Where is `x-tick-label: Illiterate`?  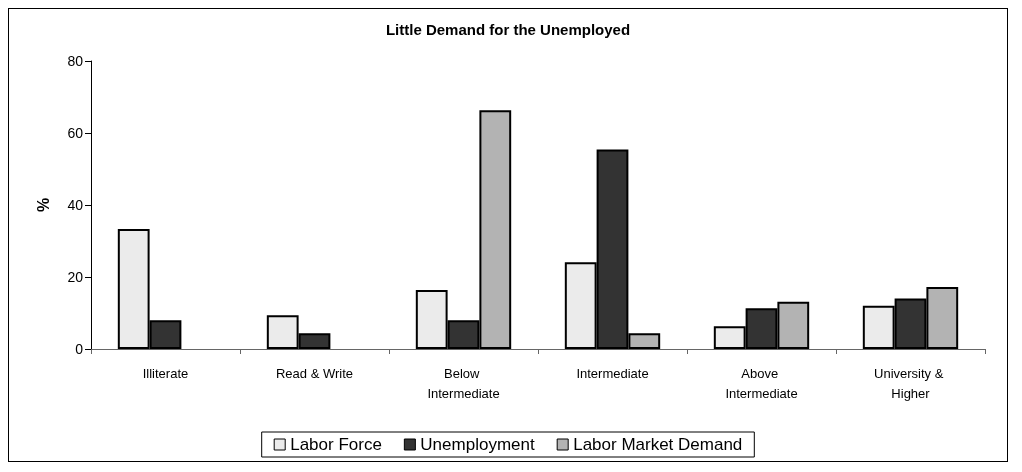 x-tick-label: Illiterate is located at coordinates (165, 373).